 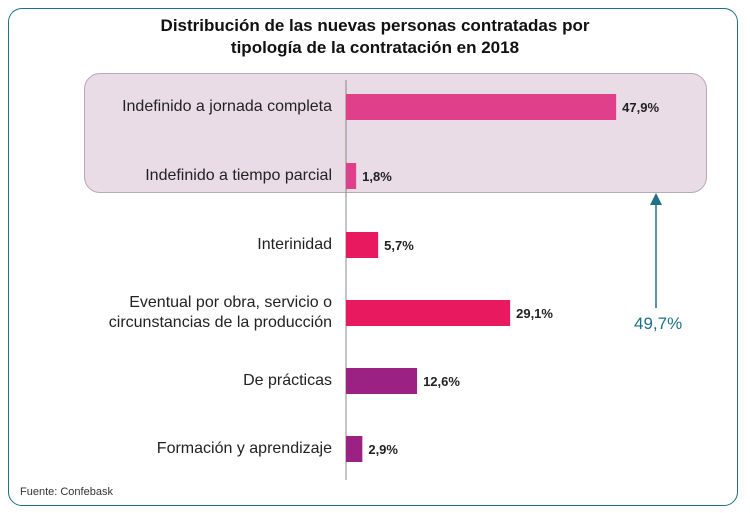 I want to click on category-label-1: Indefinido a tiempo parcial, so click(x=238, y=176).